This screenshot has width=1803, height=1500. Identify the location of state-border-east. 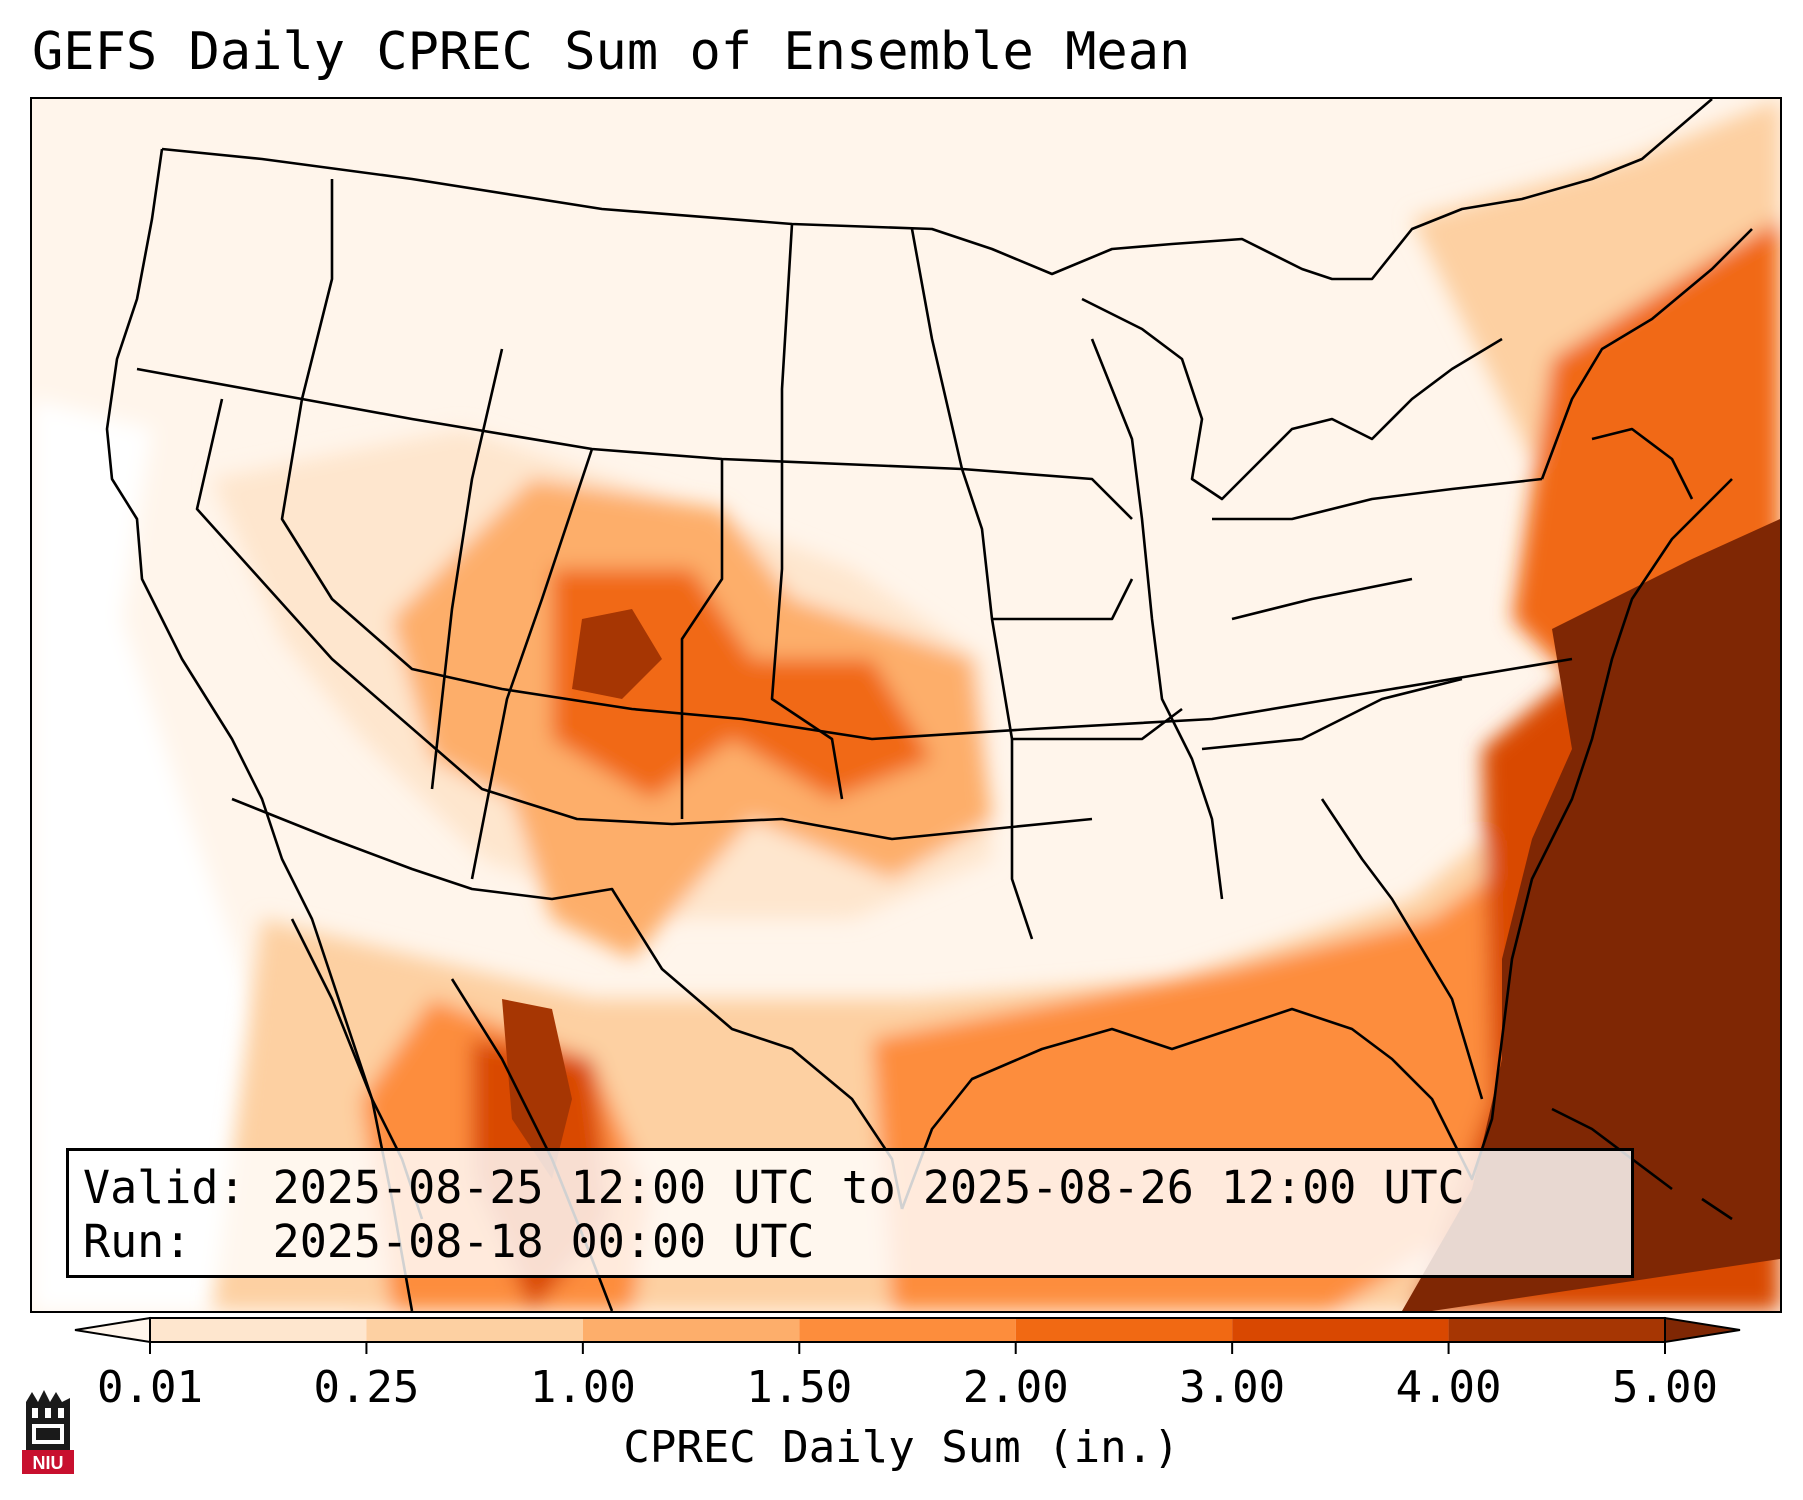
(1316, 719).